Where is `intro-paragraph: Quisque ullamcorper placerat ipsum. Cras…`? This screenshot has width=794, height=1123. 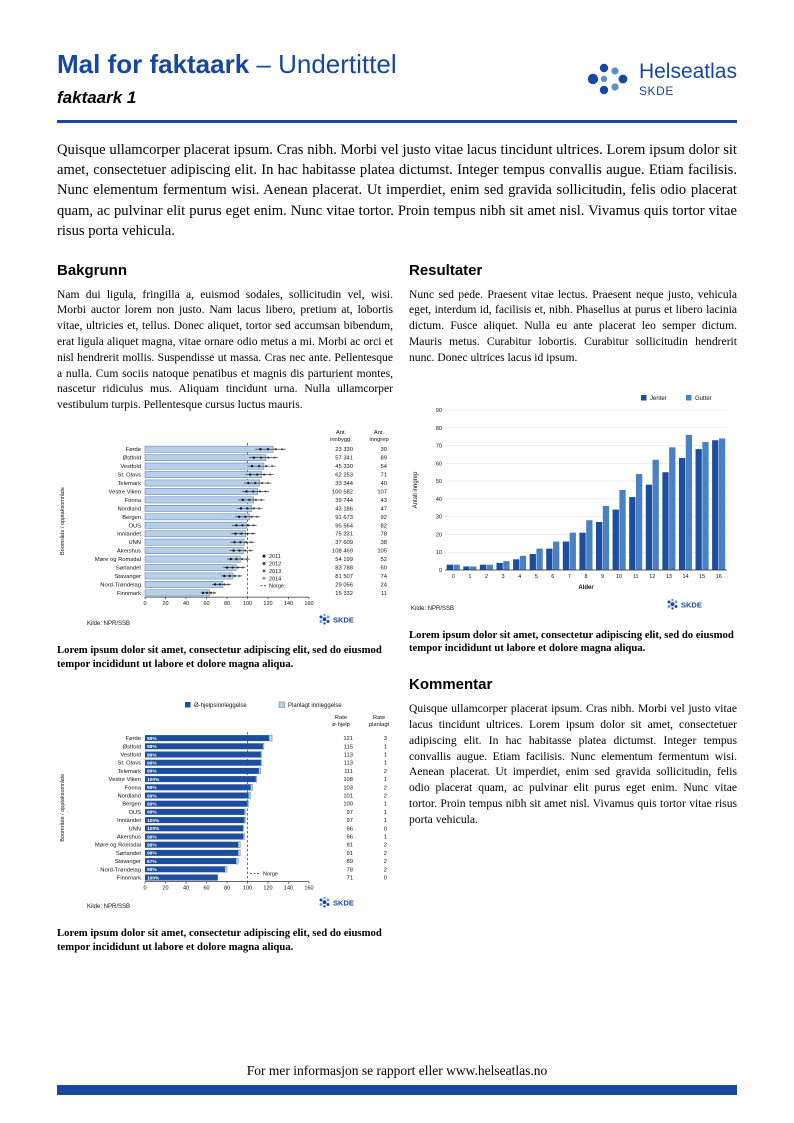
intro-paragraph: Quisque ullamcorper placerat ipsum. Cras… is located at coordinates (397, 190).